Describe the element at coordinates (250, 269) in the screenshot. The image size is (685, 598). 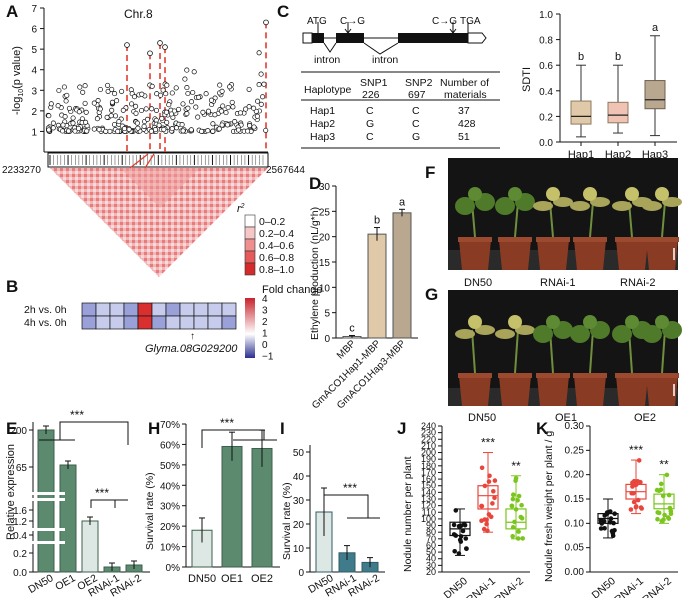
I see `panel-A-legend-swatch` at that location.